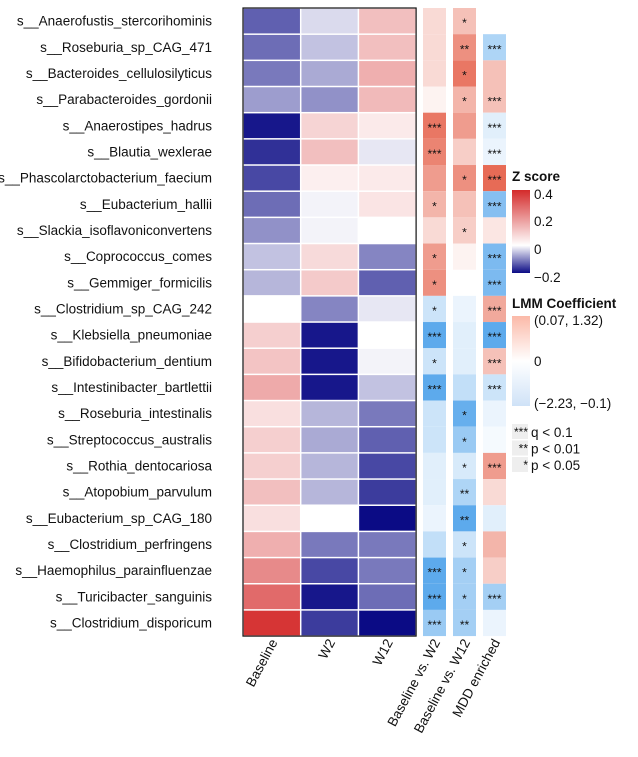  I want to click on legend-sig-label: p < 0.05, so click(555, 465).